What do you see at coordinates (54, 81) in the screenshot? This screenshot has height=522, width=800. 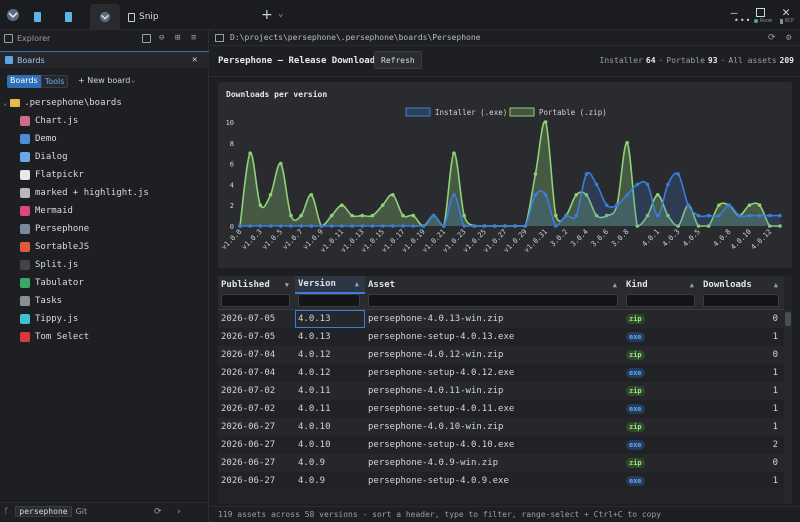 I see `toggle-tools: Tools` at bounding box center [54, 81].